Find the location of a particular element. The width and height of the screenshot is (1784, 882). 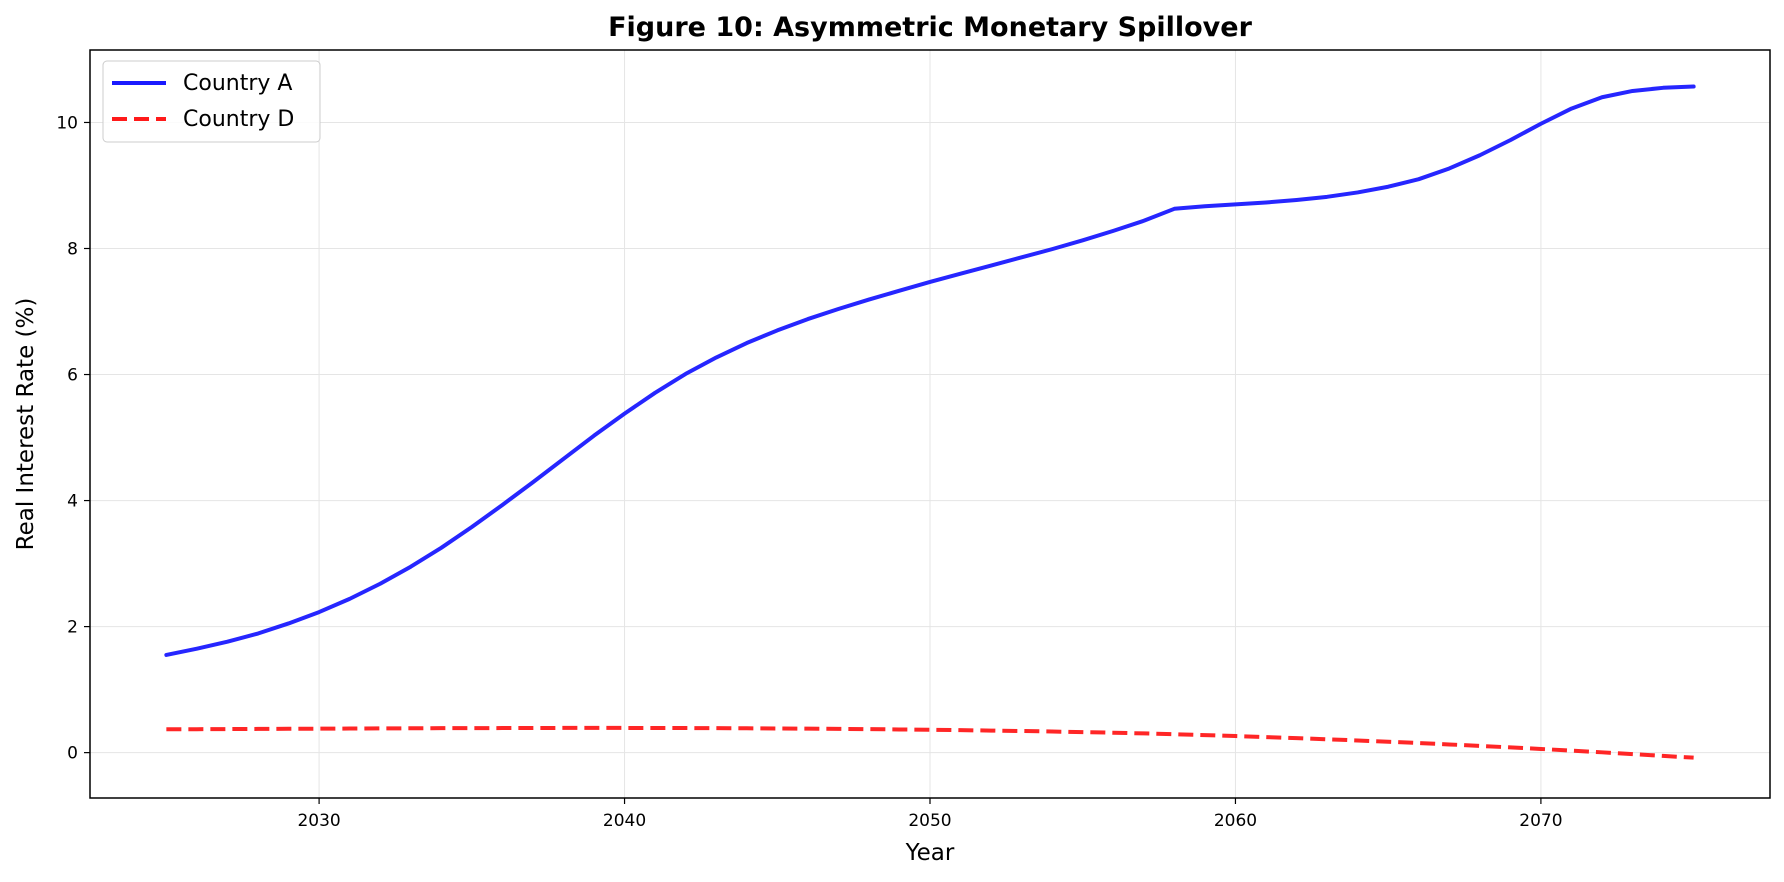

x-axis: 2030 2040 2050 2060 2070 is located at coordinates (930, 814).